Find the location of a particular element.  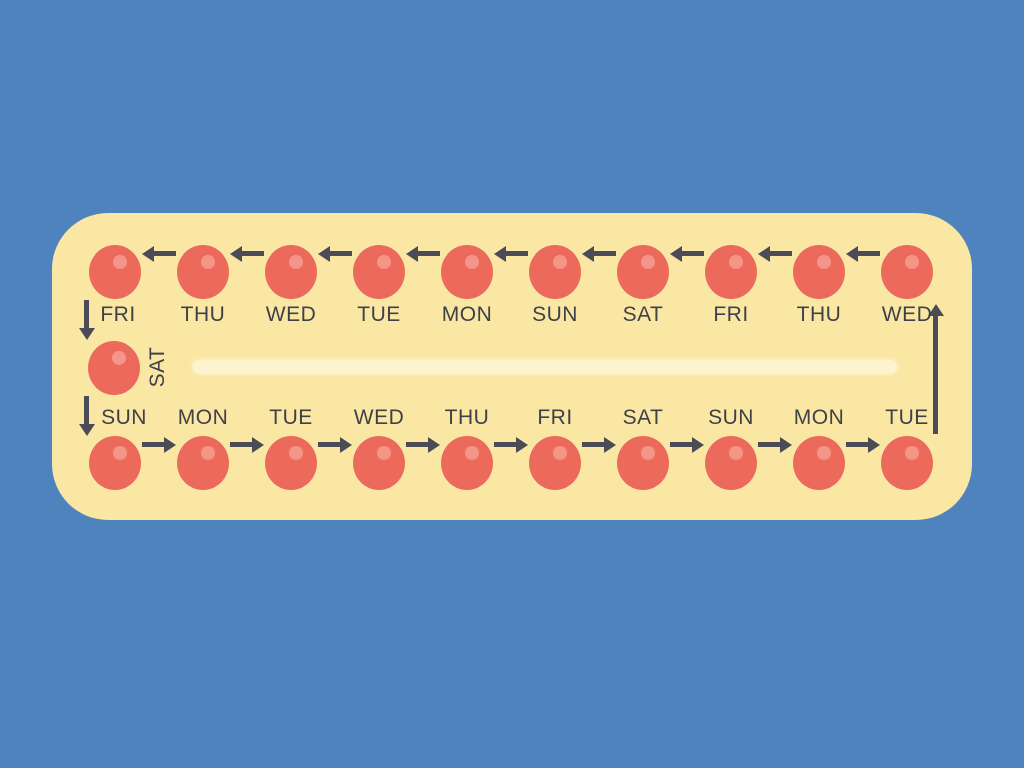

arrow-up-icon is located at coordinates (936, 369).